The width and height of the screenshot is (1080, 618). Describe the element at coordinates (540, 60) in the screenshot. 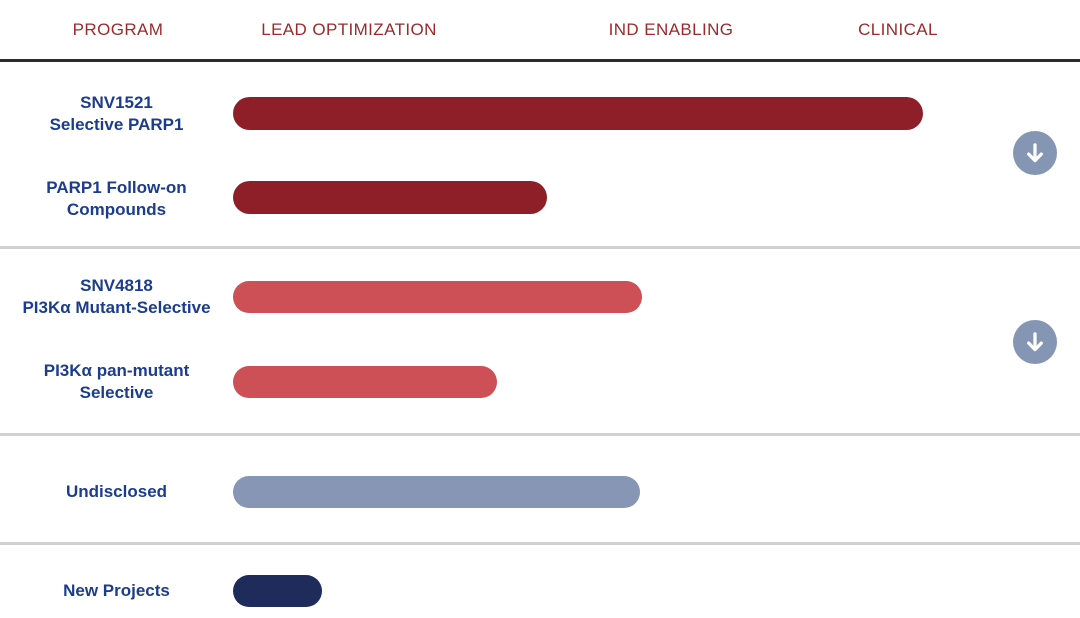

I see `header-divider` at that location.